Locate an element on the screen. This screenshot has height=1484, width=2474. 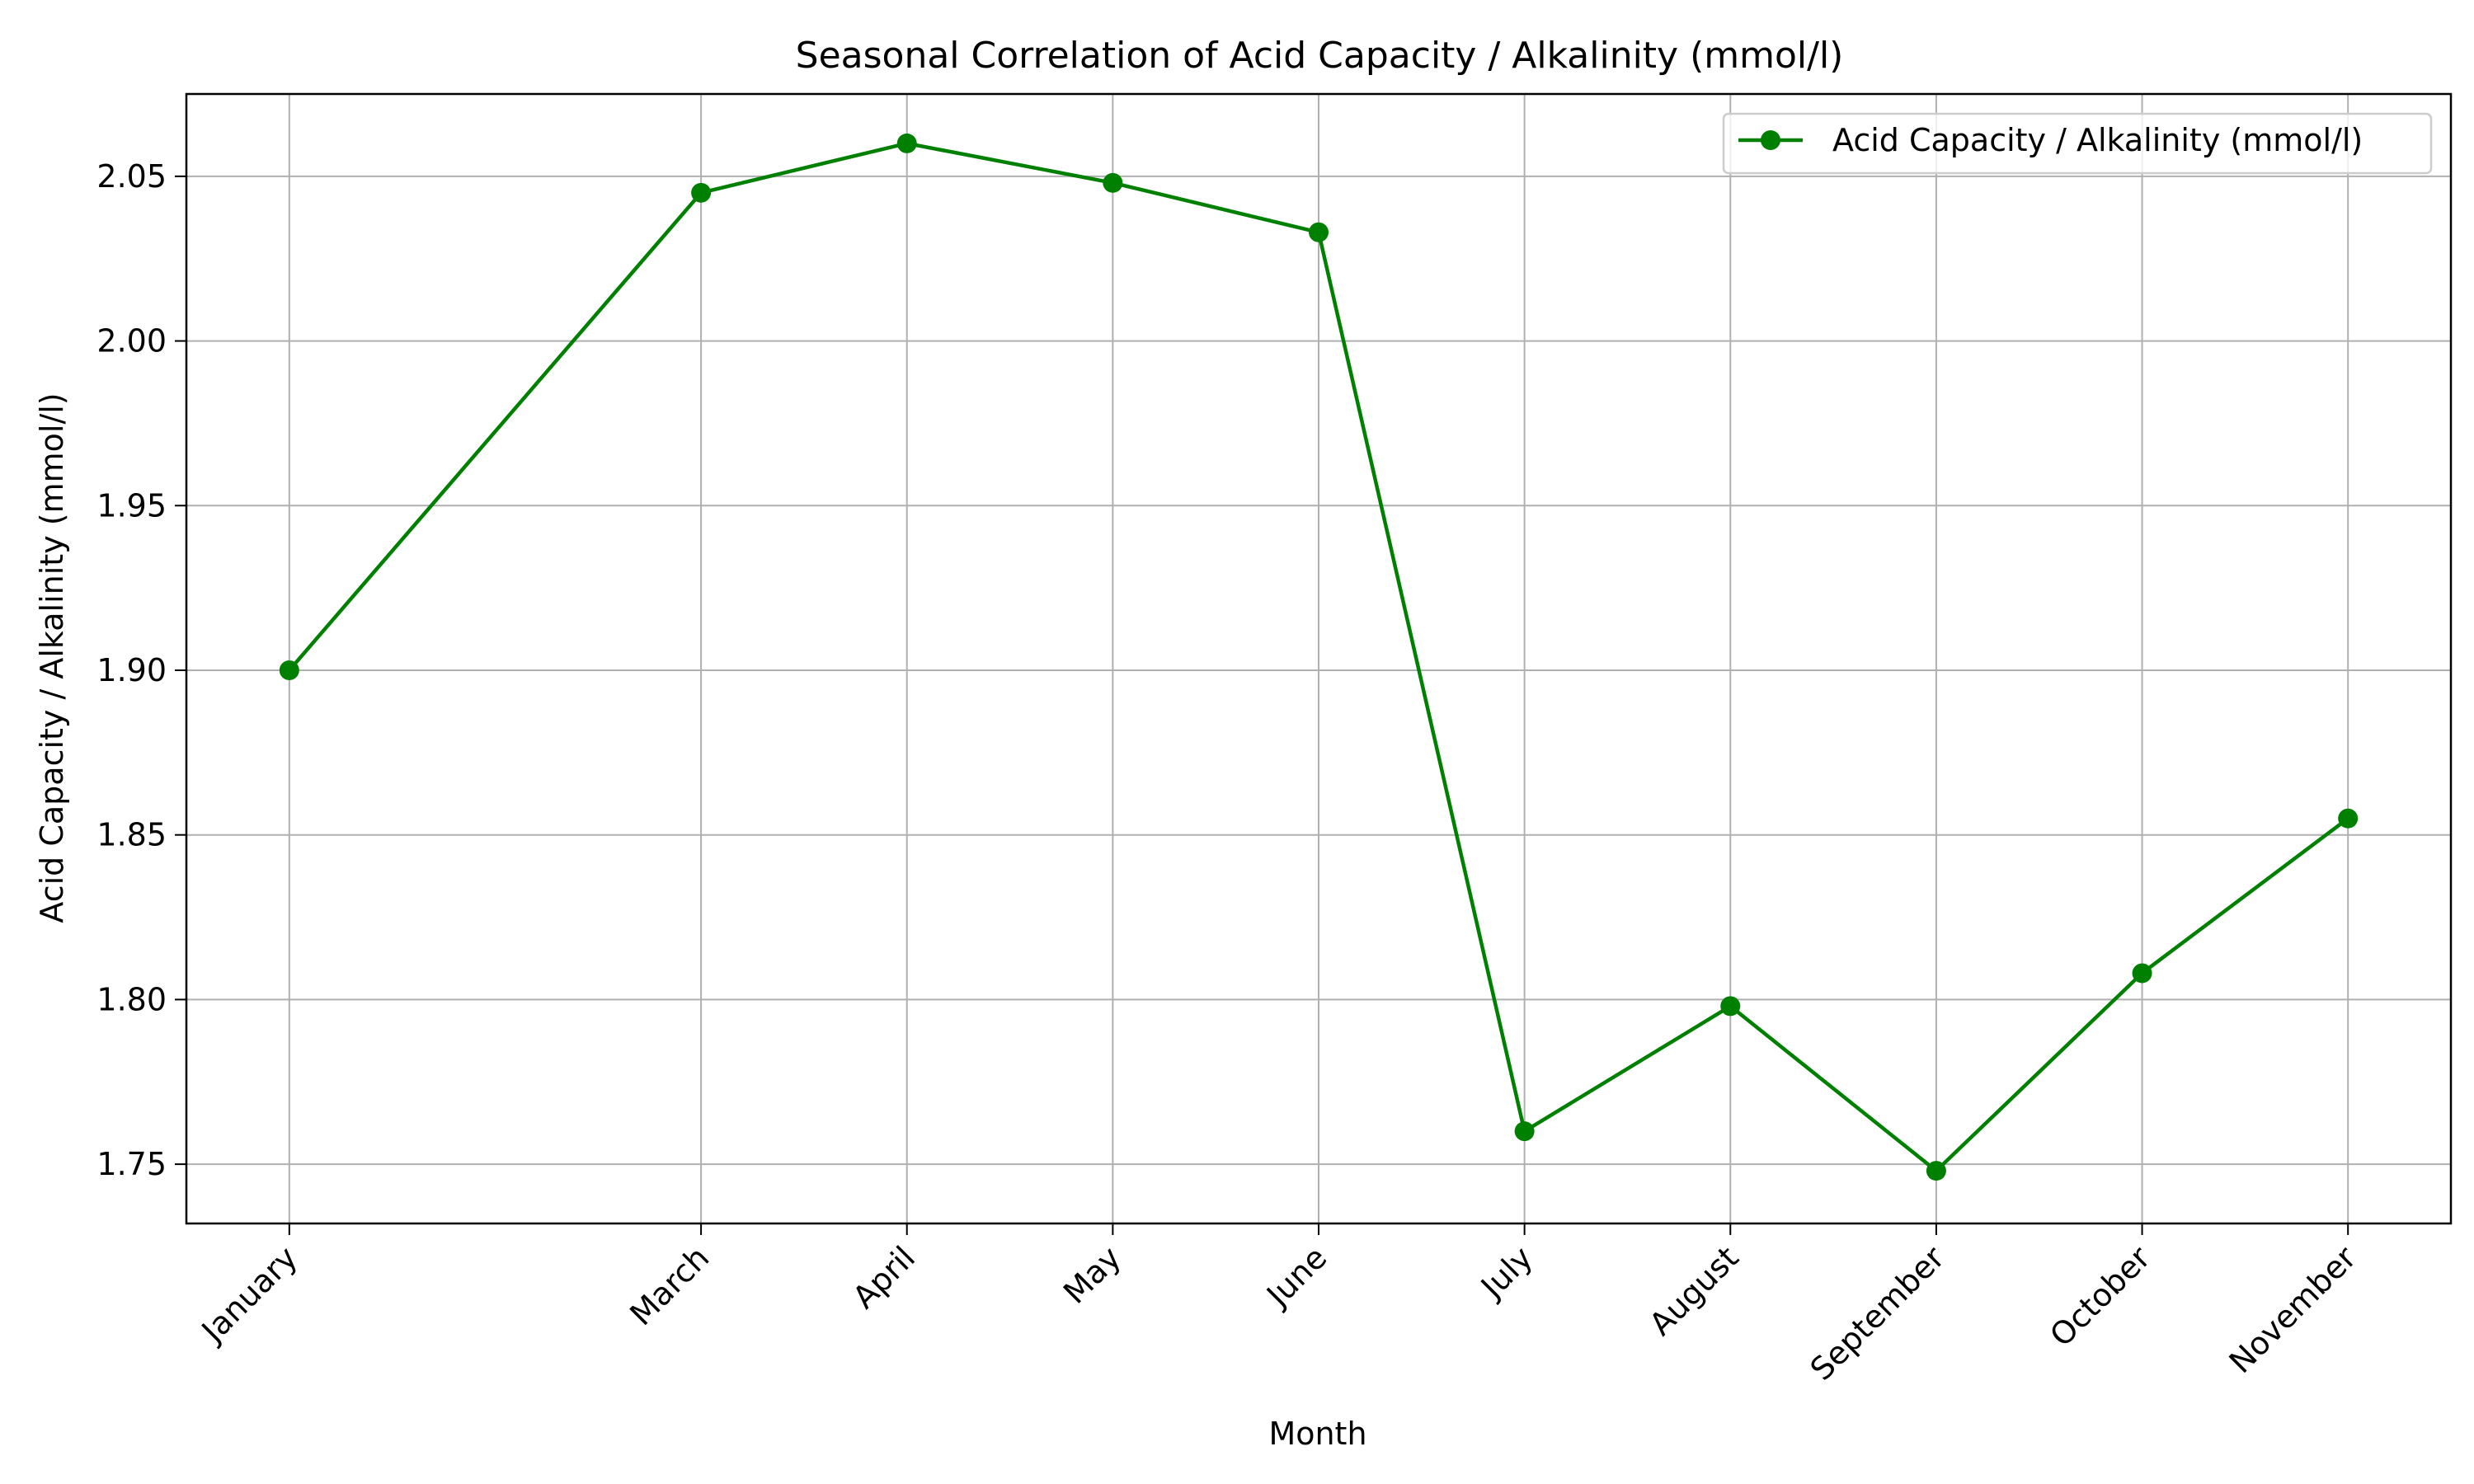
y-axis-label: Acid Capacity / Alkalinity (mmol/l) is located at coordinates (52, 657).